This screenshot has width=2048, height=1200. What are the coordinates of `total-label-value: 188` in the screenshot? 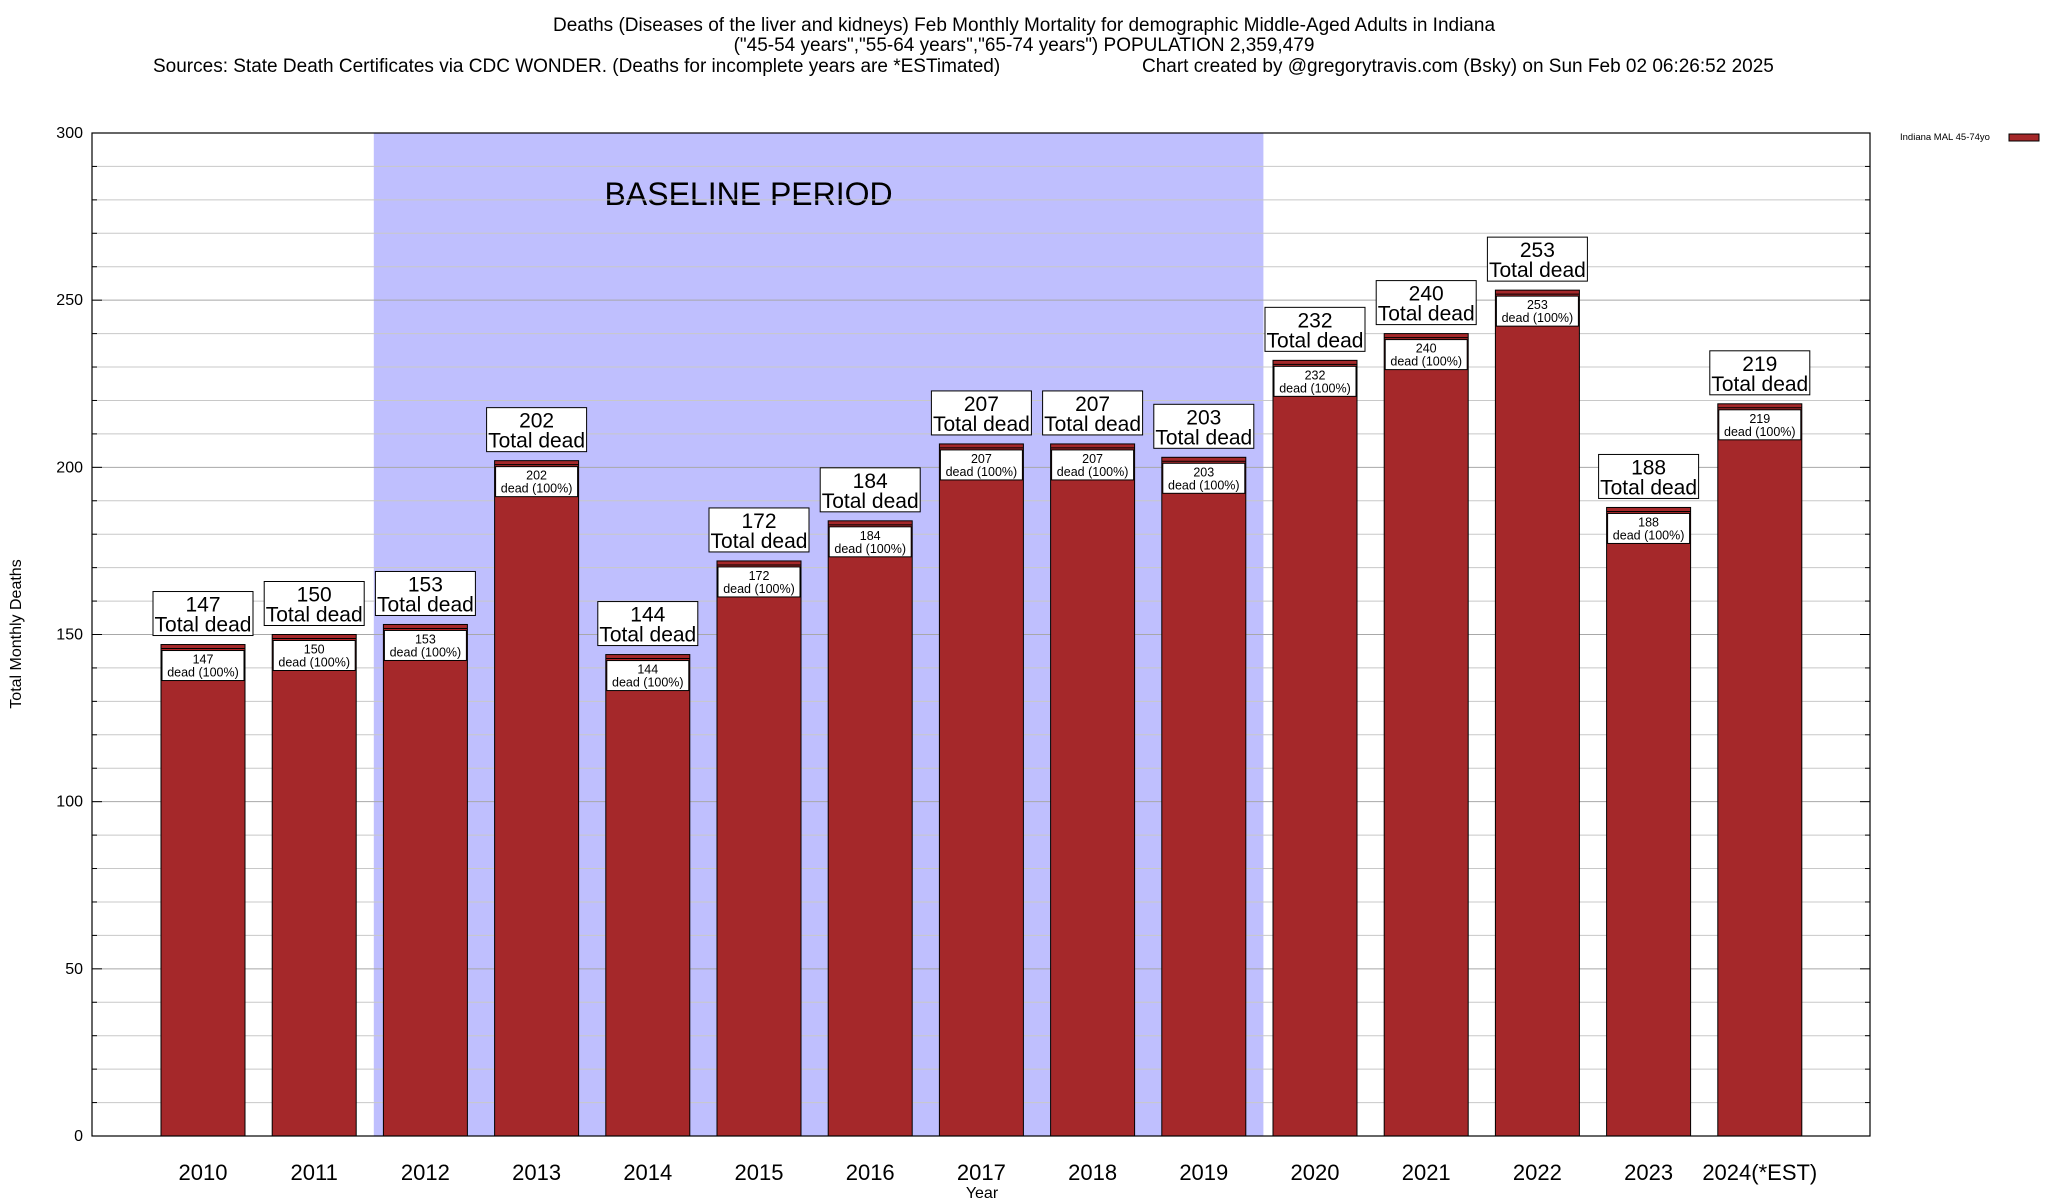 It's located at (1648, 467).